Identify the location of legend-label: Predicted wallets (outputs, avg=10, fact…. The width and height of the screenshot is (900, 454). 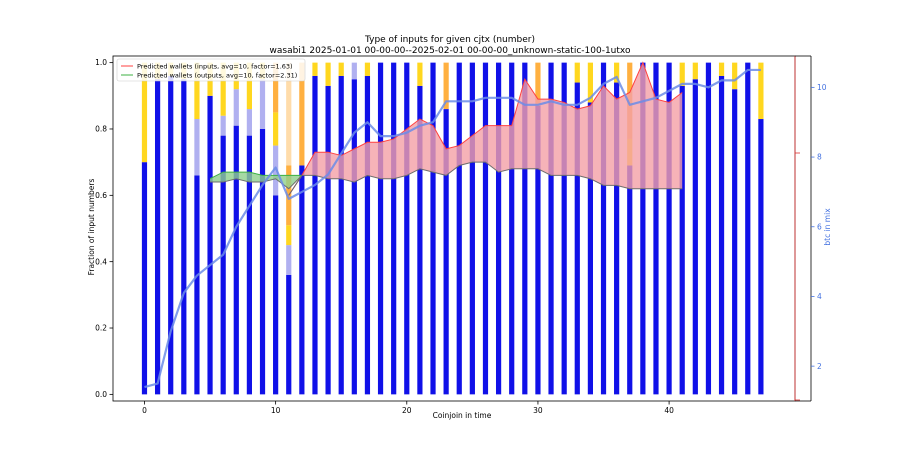
(217, 75).